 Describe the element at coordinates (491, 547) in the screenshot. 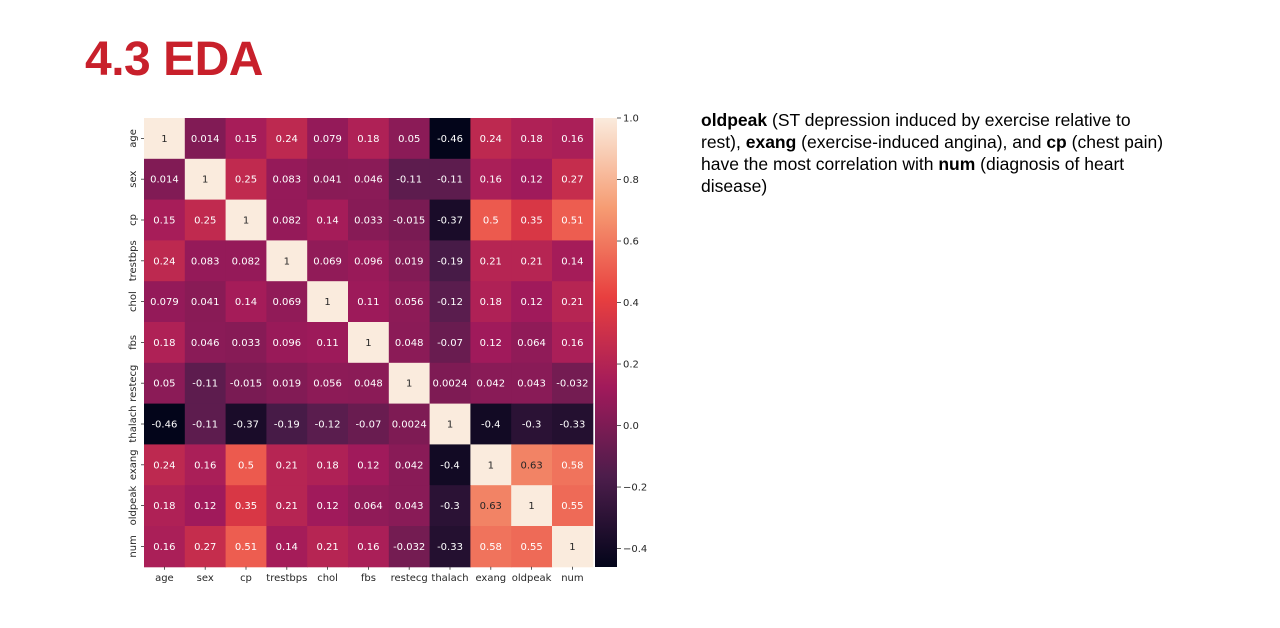

I see `cell-label: 0.58` at that location.